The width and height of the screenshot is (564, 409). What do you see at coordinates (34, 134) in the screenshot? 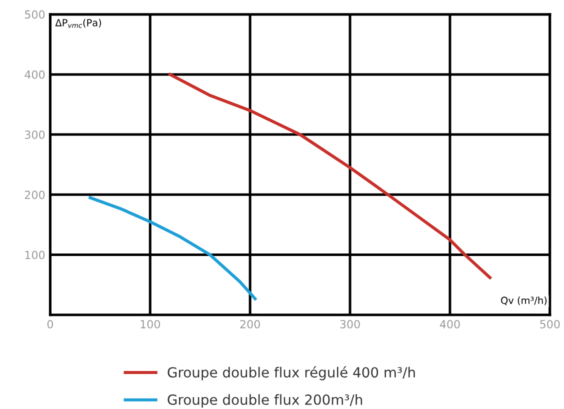
I see `y-tick-label: 300` at bounding box center [34, 134].